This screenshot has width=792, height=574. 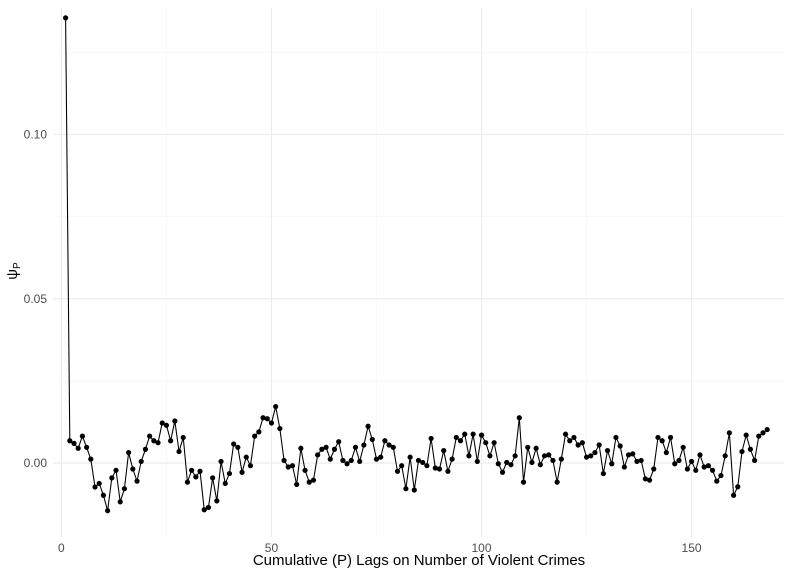 I want to click on x-tick-label: 50, so click(x=272, y=548).